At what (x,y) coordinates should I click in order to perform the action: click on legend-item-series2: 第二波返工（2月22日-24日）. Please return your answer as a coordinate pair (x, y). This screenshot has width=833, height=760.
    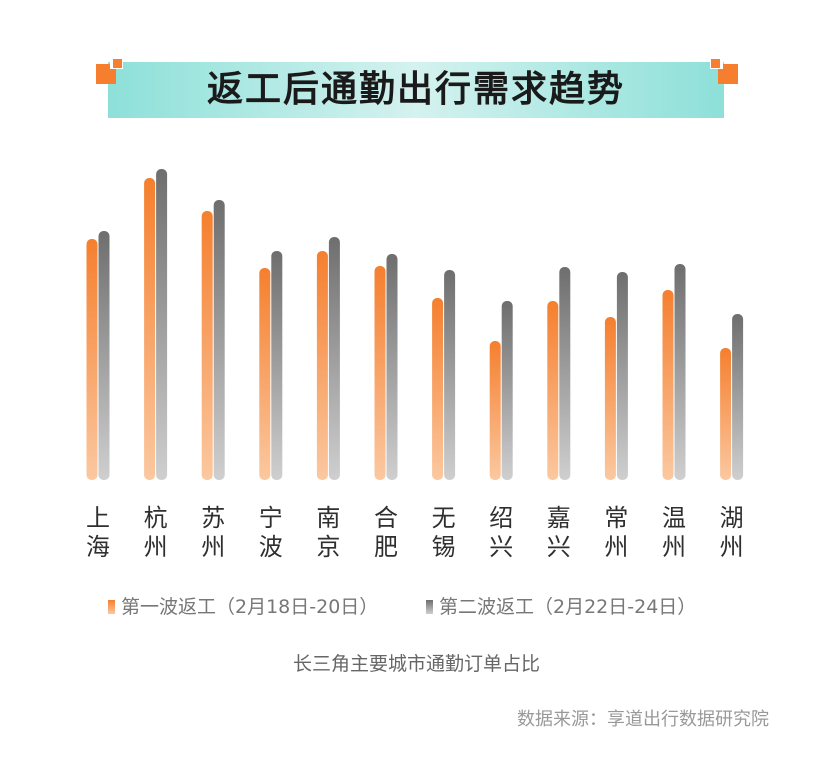
    Looking at the image, I should click on (561, 605).